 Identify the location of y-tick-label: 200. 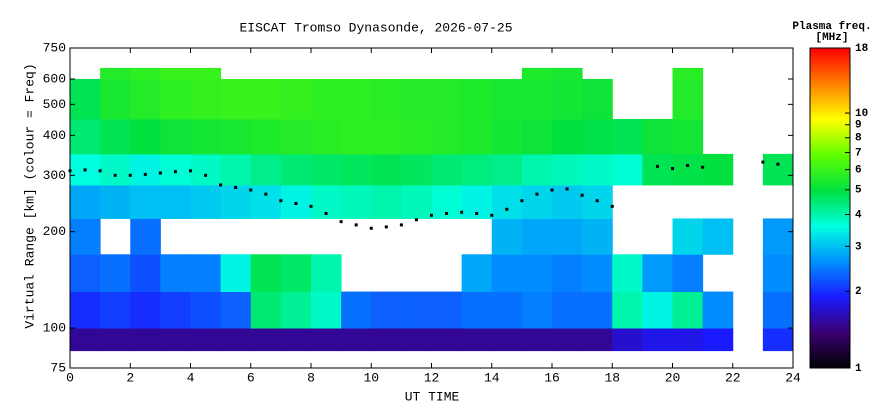
(54, 231).